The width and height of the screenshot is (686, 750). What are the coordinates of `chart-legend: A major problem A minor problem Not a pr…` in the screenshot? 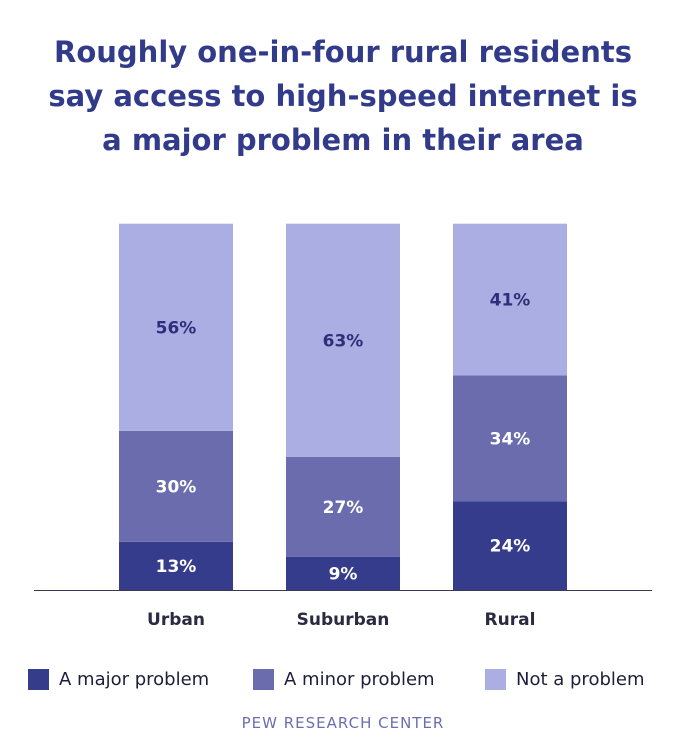 It's located at (348, 679).